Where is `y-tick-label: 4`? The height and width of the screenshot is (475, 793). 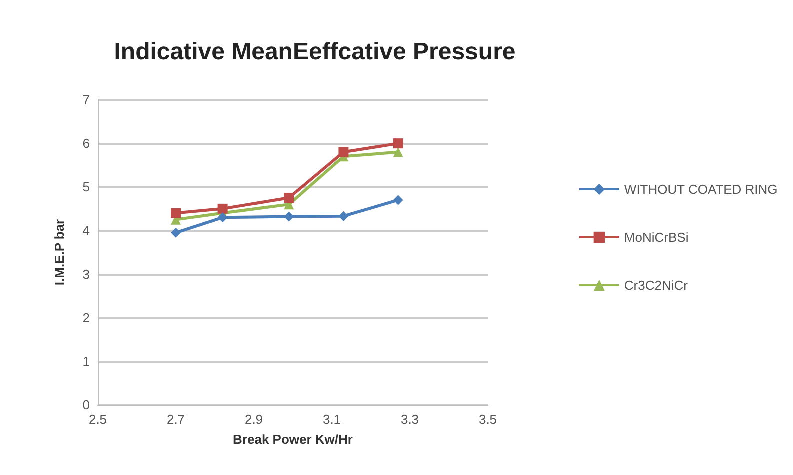
y-tick-label: 4 is located at coordinates (86, 230).